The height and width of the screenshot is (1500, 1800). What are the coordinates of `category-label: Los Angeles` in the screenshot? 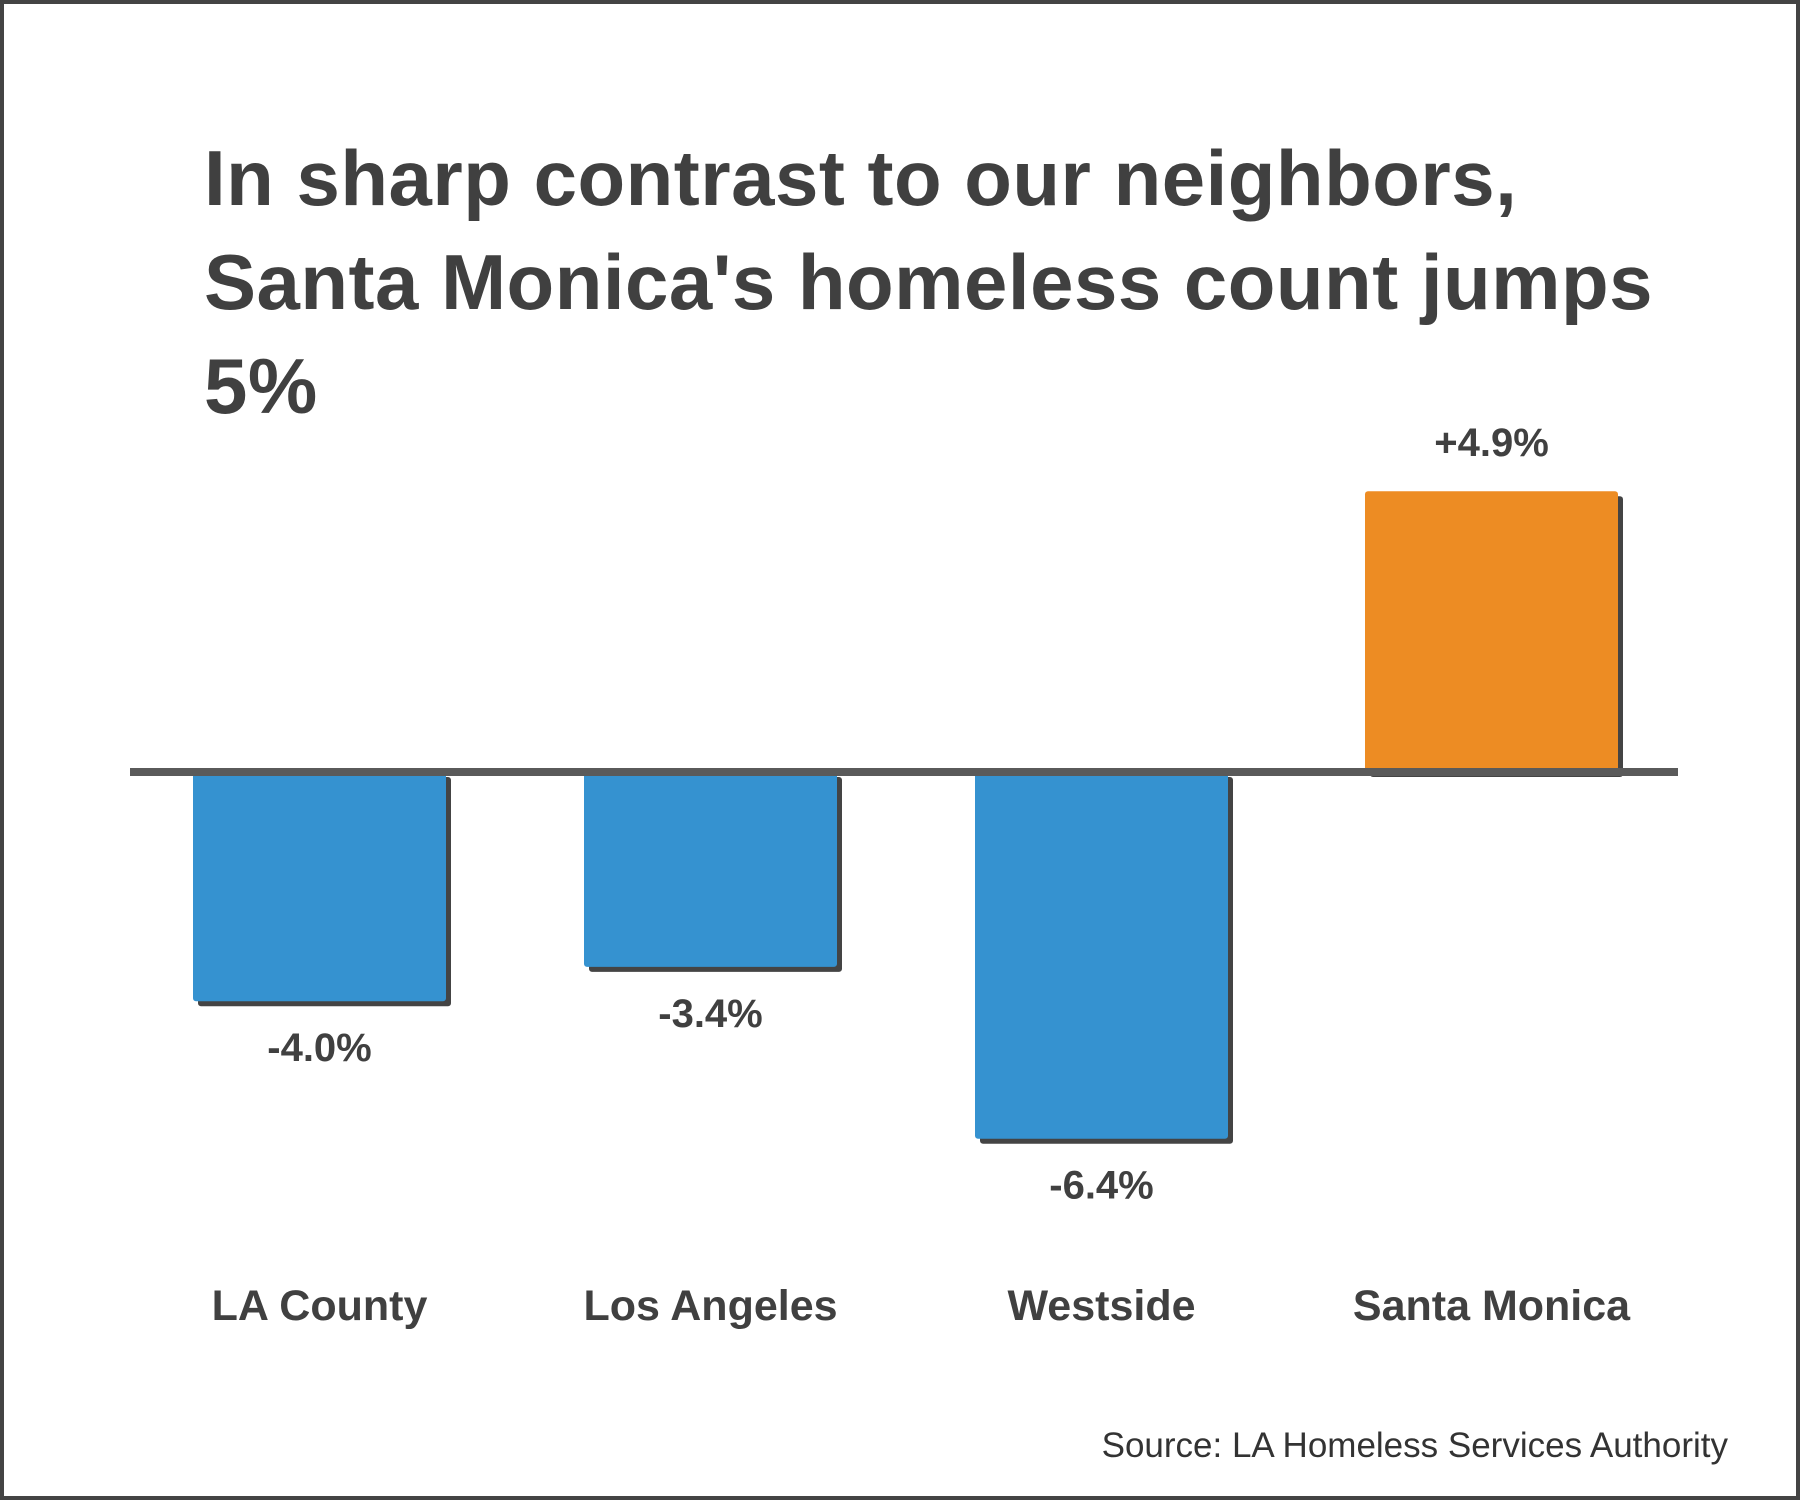 It's located at (710, 1306).